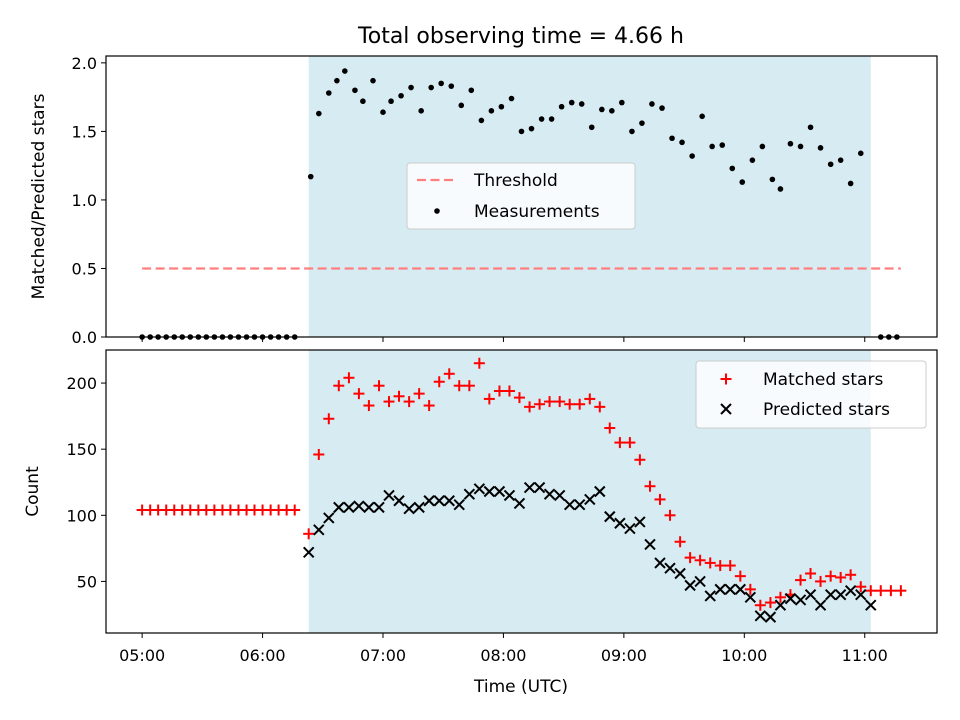 Image resolution: width=960 pixels, height=720 pixels. I want to click on y-axis-label-ratio: Matched/Predicted stars, so click(39, 196).